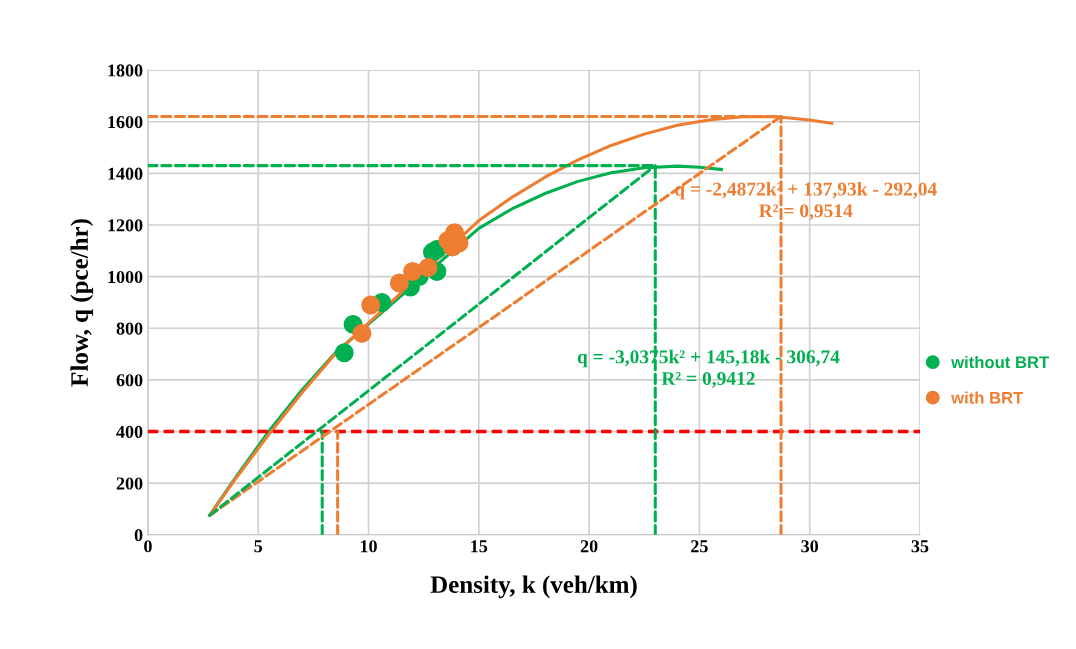 Image resolution: width=1076 pixels, height=649 pixels. What do you see at coordinates (479, 546) in the screenshot?
I see `x-tick-label: 15` at bounding box center [479, 546].